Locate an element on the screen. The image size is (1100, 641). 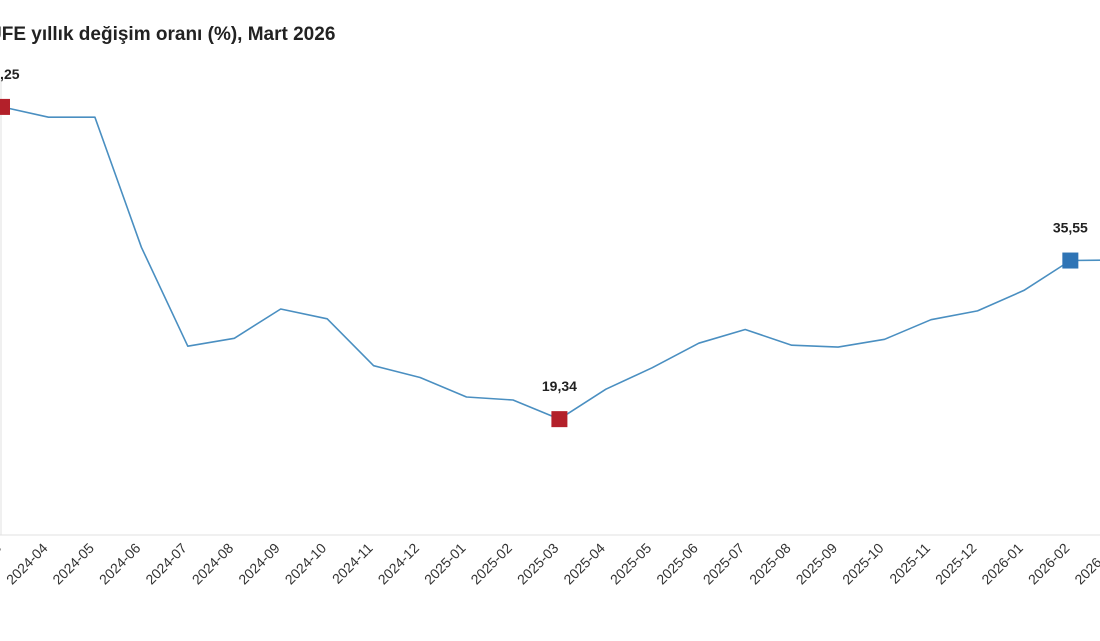
x-tick-label: 2024-07 is located at coordinates (166, 564).